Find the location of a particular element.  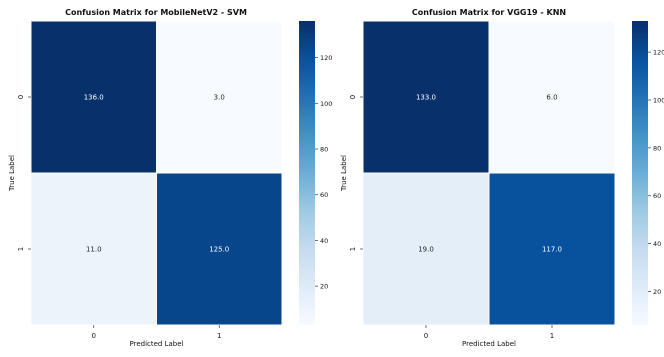

cell-value-label: 6.0 is located at coordinates (551, 98).